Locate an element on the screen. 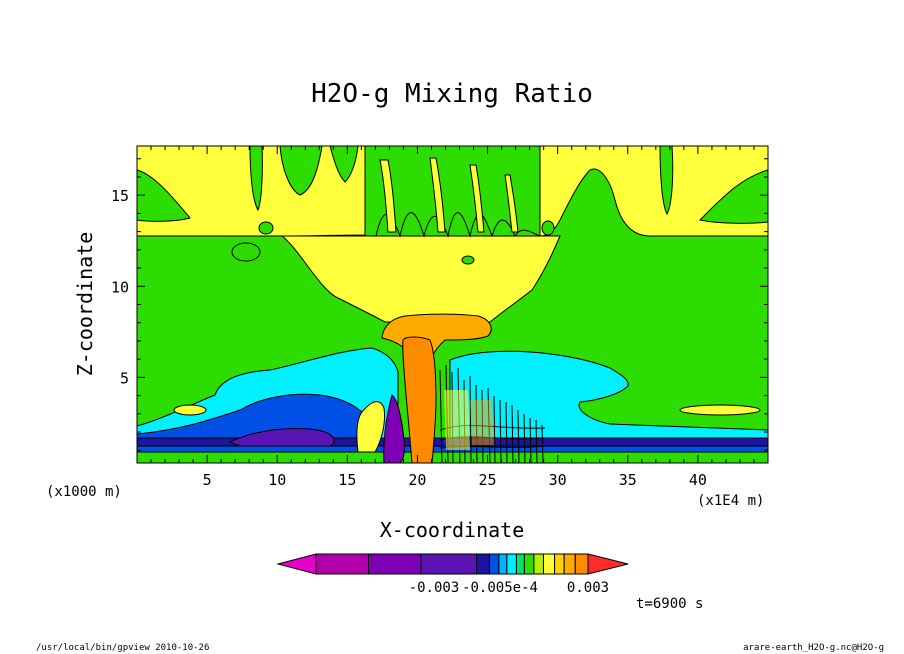 Image resolution: width=904 pixels, height=654 pixels. tower-core-purple is located at coordinates (394, 428).